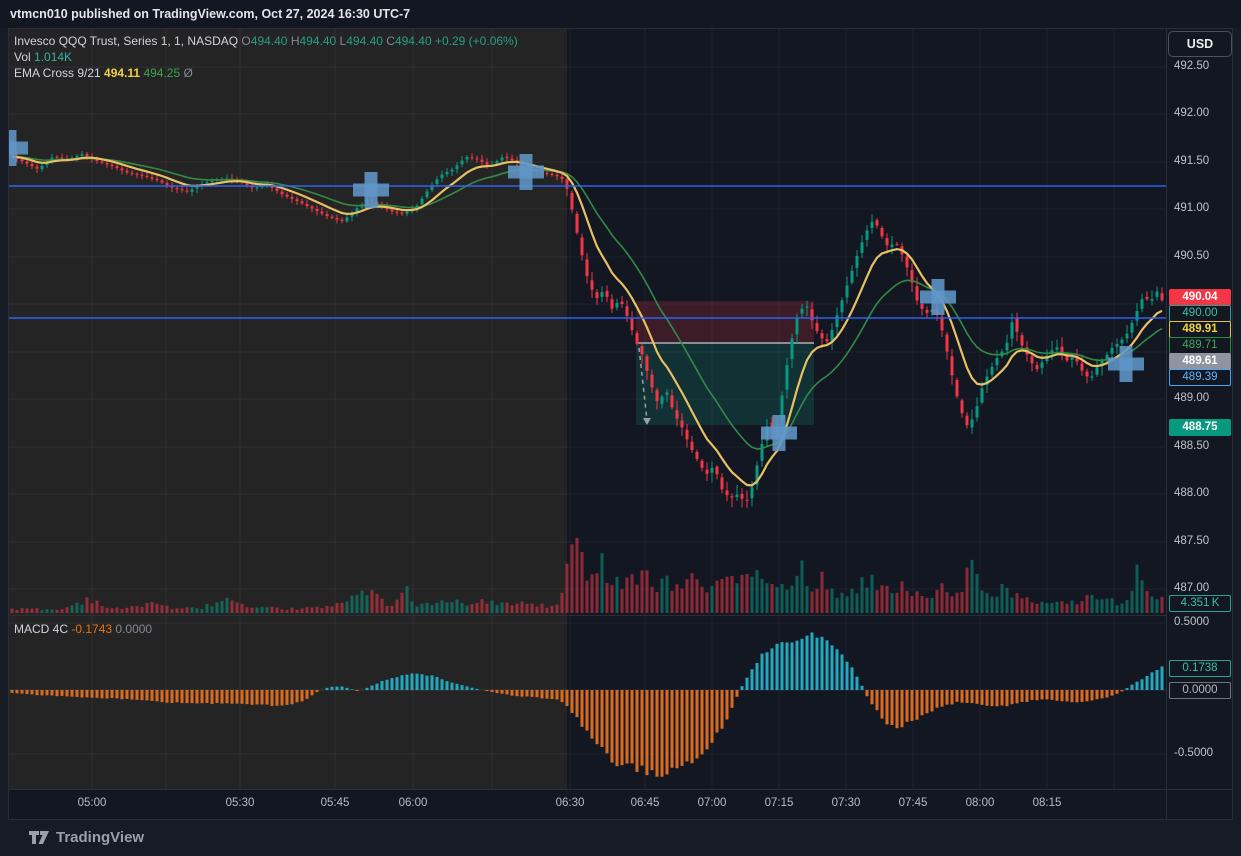 The image size is (1241, 856). I want to click on time-tick: 05:30, so click(240, 803).